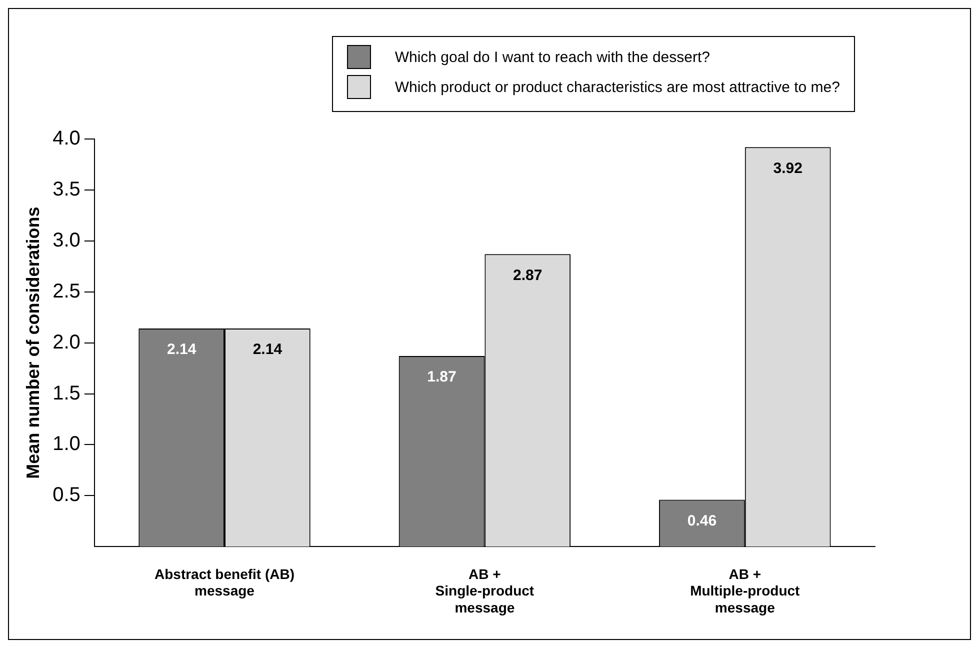 This screenshot has width=979, height=648. What do you see at coordinates (66, 495) in the screenshot?
I see `y-tick-label: 0.5` at bounding box center [66, 495].